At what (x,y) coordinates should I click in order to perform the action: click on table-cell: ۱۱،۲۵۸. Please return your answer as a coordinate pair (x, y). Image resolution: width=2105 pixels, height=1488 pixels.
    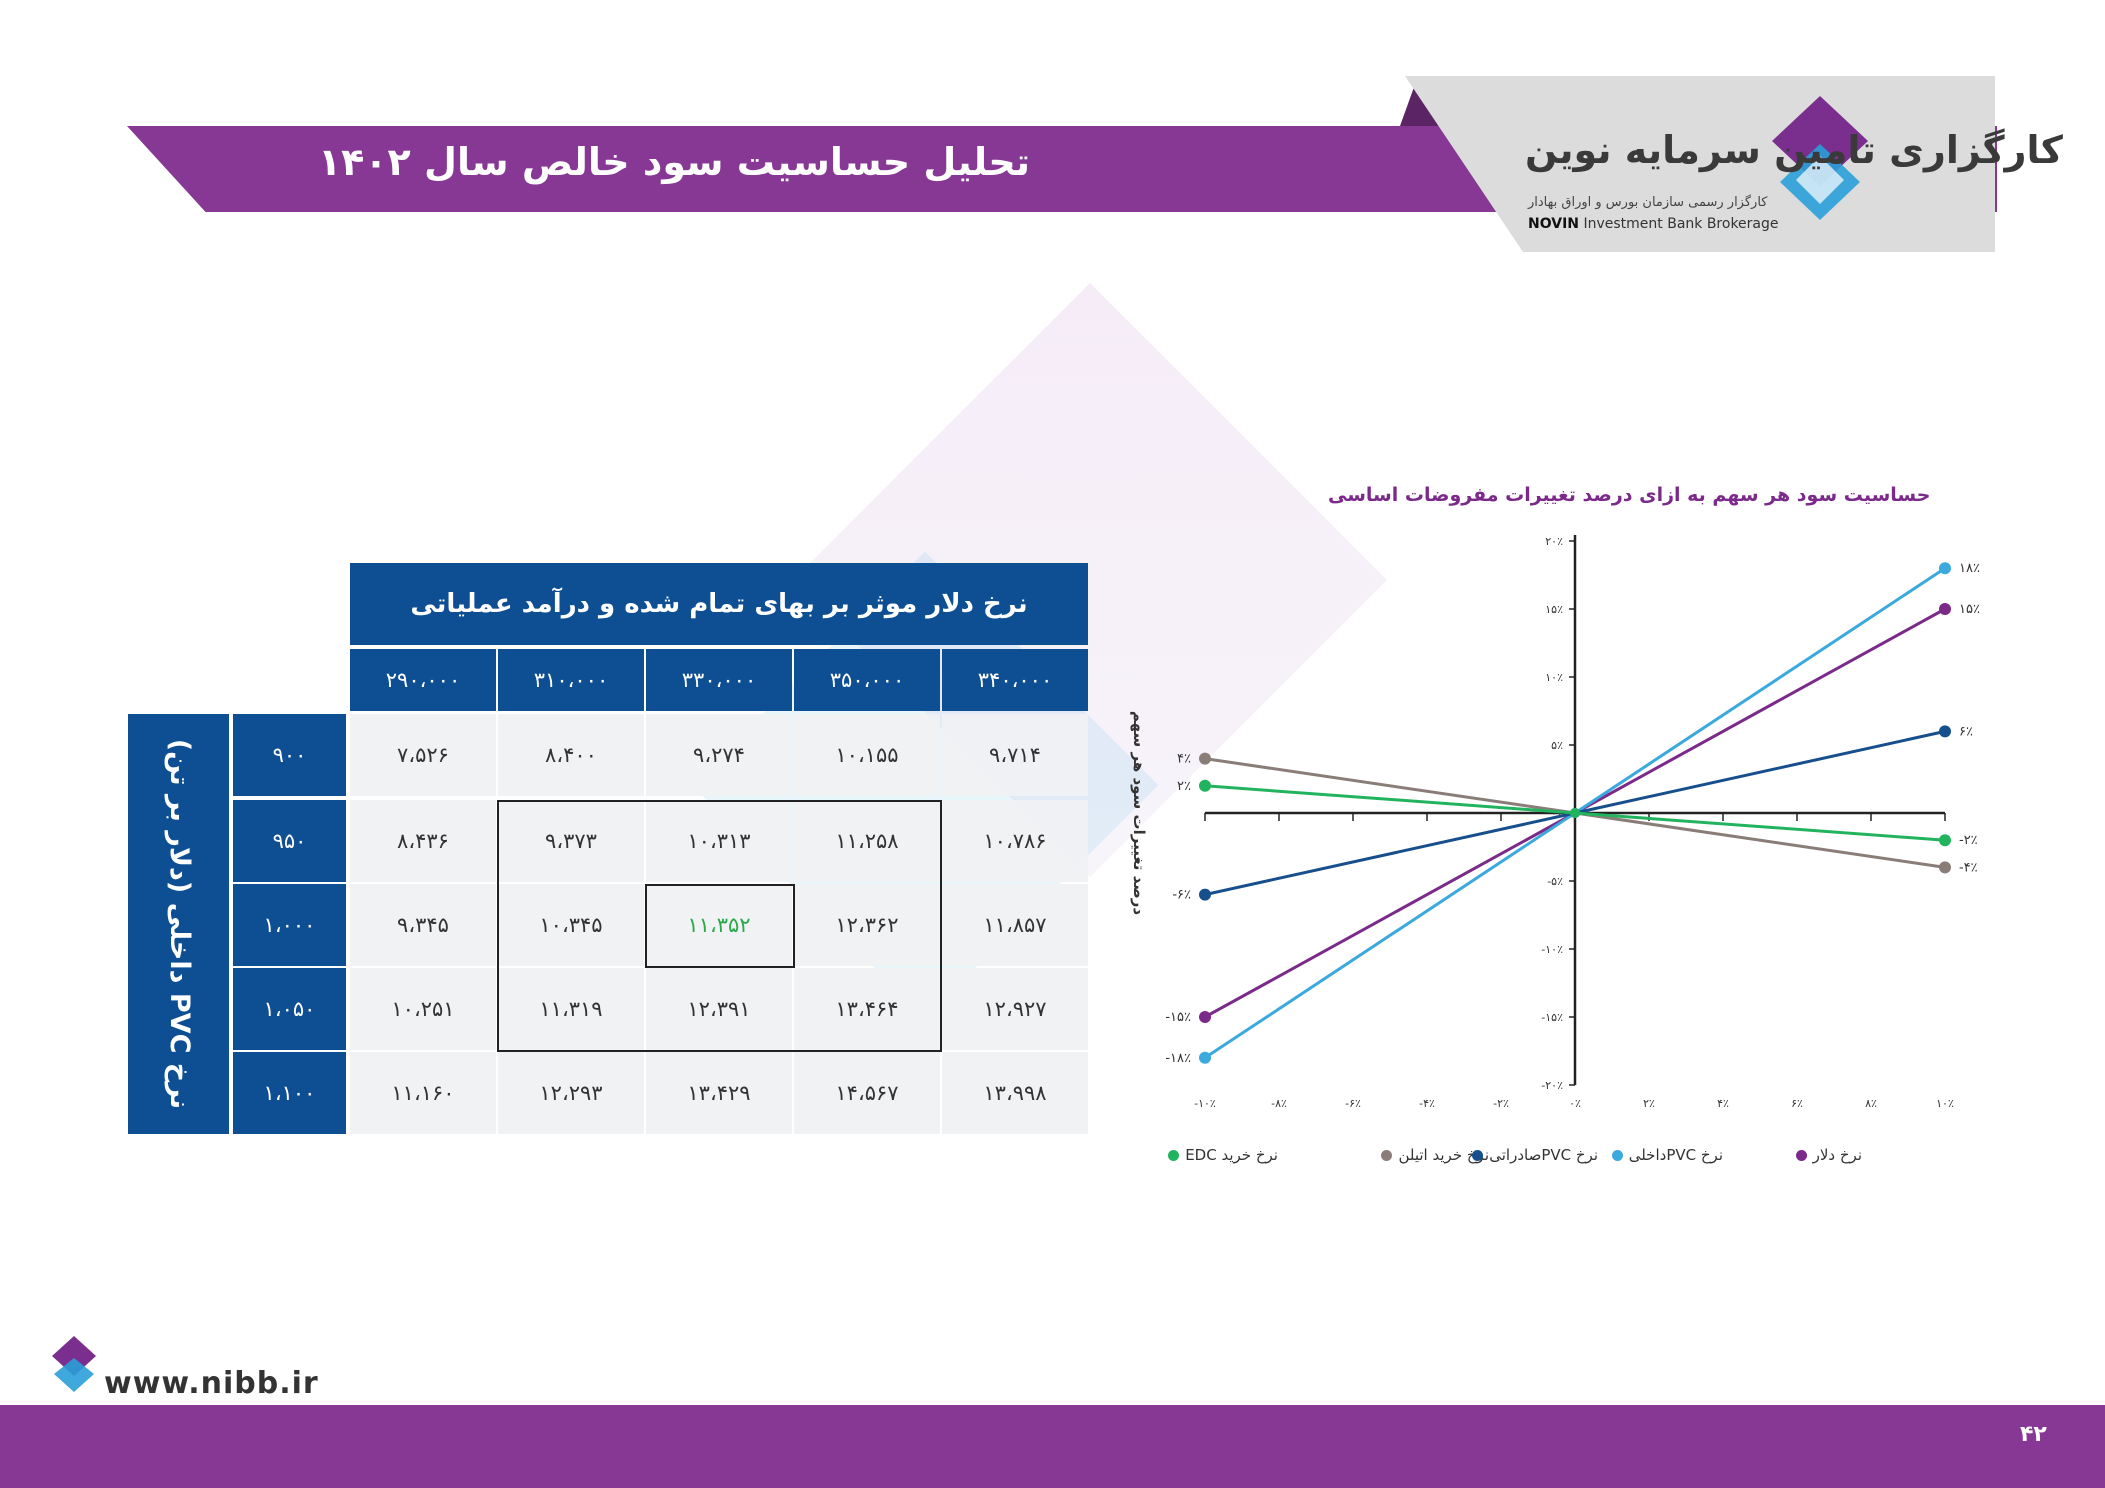
    Looking at the image, I should click on (867, 841).